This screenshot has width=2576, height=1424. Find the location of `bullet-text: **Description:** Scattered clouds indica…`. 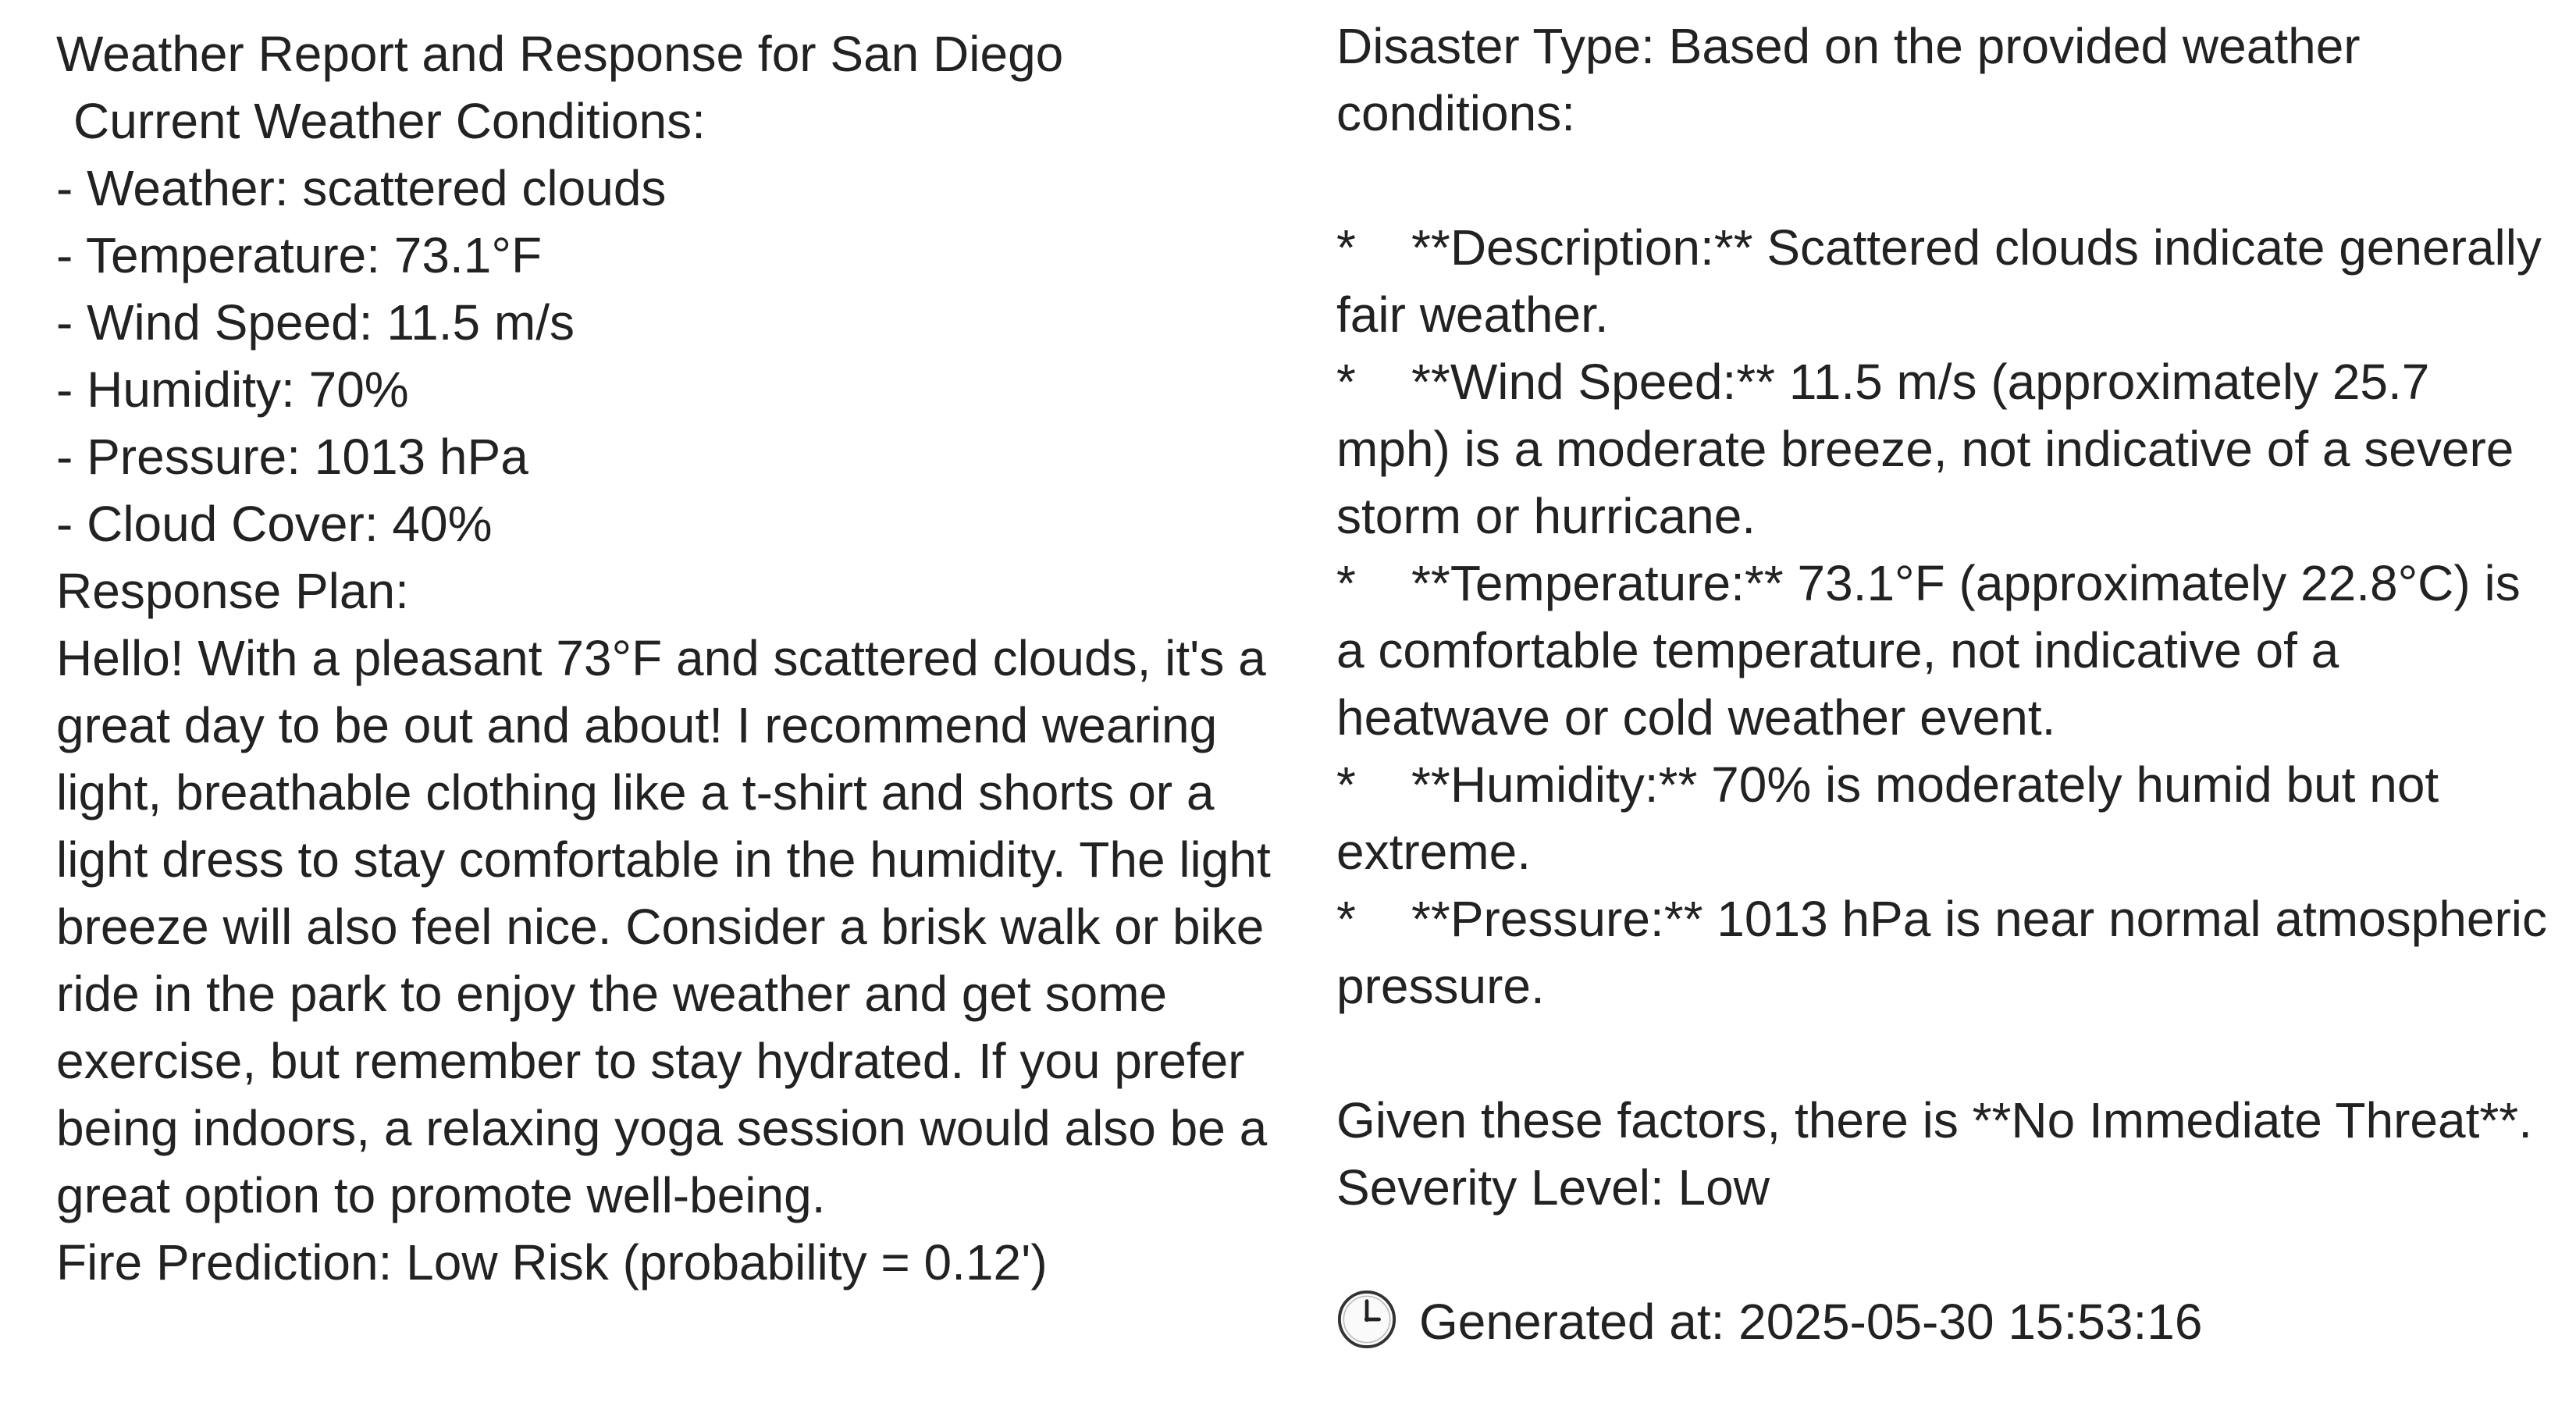

bullet-text: **Description:** Scattered clouds indica… is located at coordinates (1939, 281).